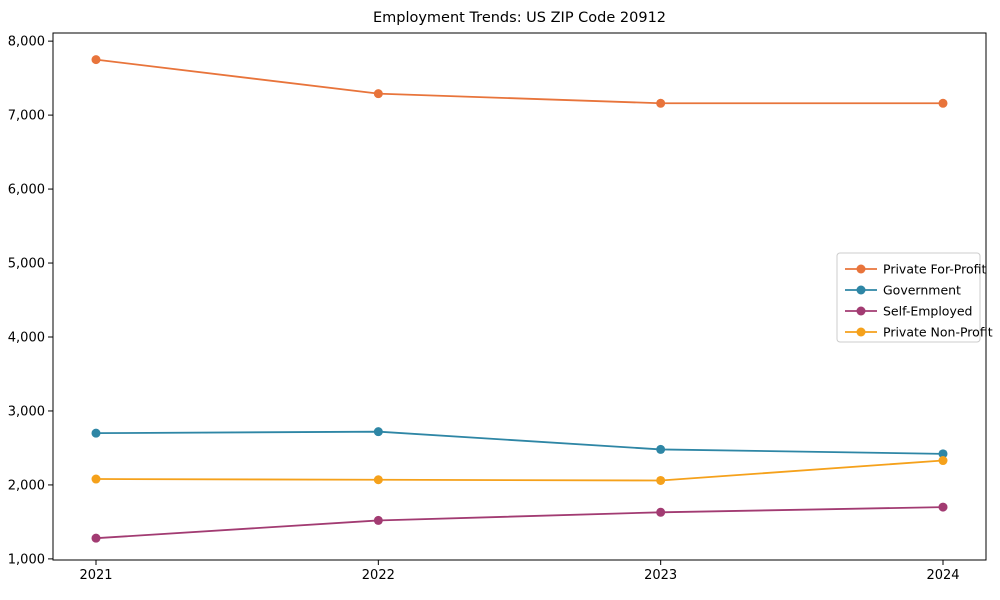 The width and height of the screenshot is (1000, 600). What do you see at coordinates (922, 290) in the screenshot?
I see `legend-label-government: Government` at bounding box center [922, 290].